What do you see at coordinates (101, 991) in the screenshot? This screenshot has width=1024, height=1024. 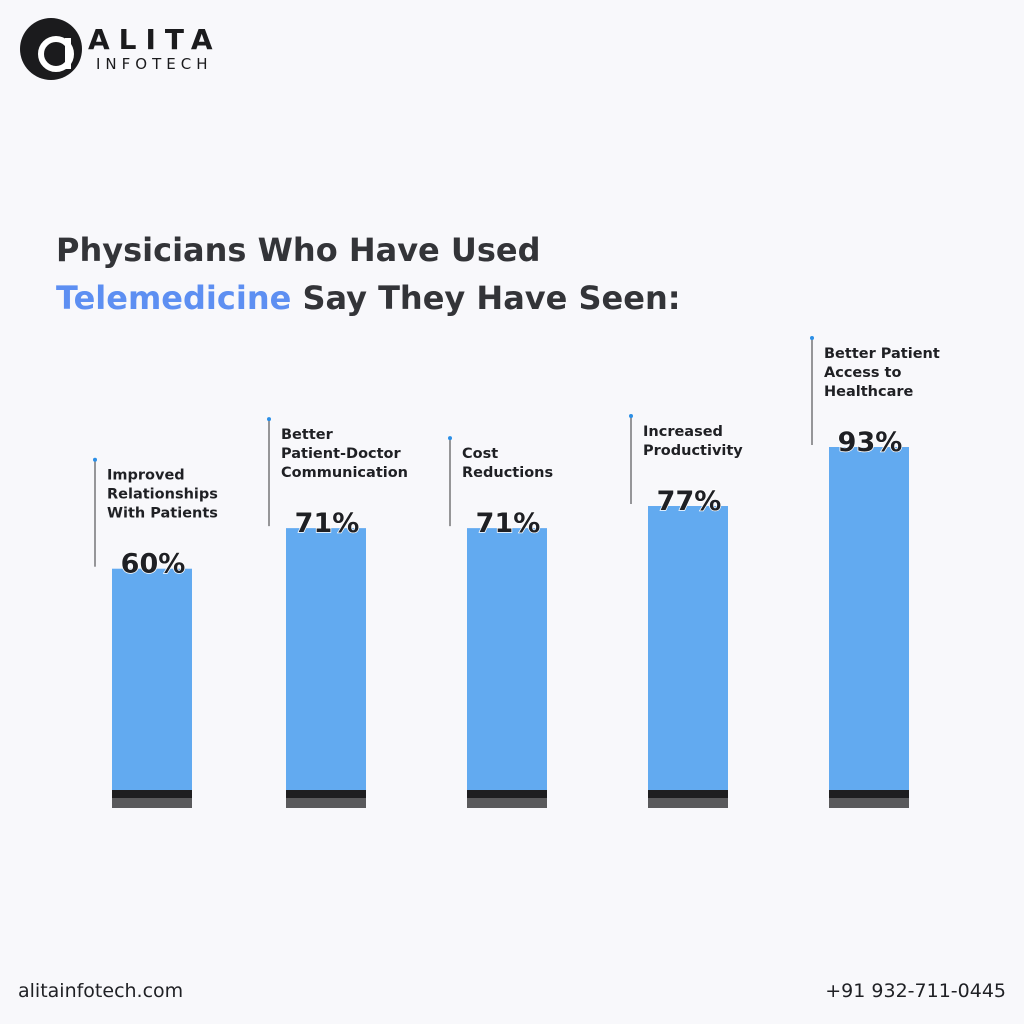 I see `website-link: alitainfotech.com` at bounding box center [101, 991].